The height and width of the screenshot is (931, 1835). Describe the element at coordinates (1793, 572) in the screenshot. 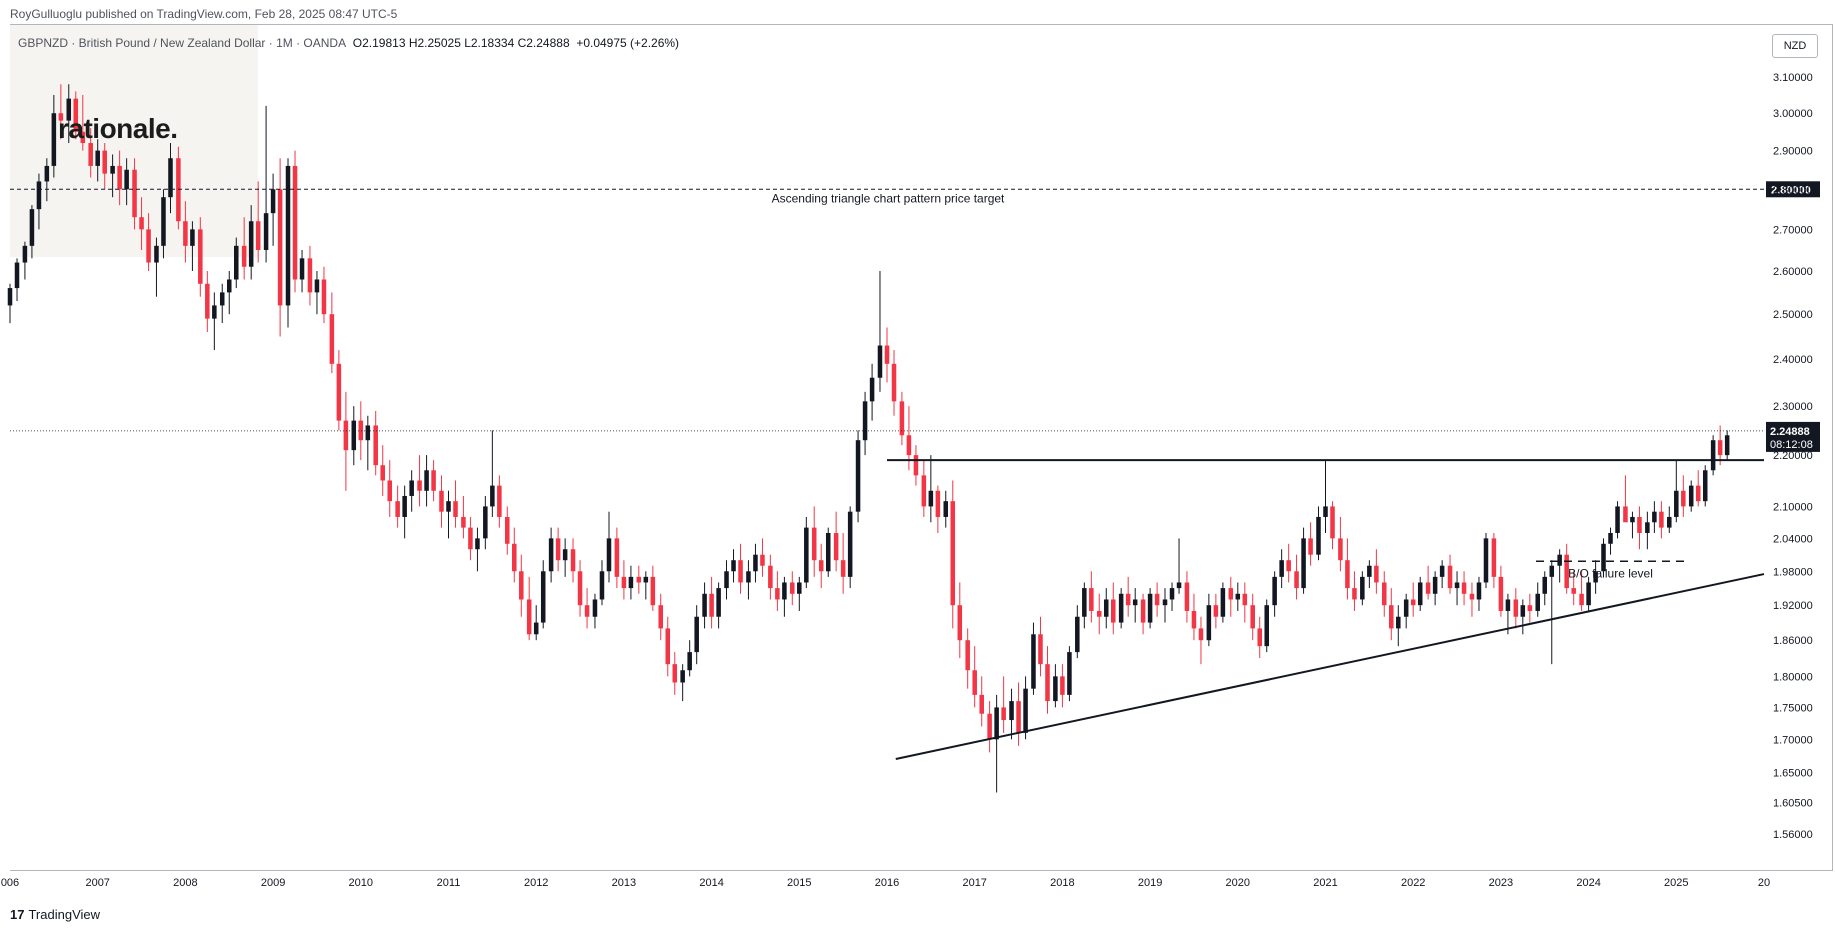

I see `y-tick-label: 1.98000` at that location.